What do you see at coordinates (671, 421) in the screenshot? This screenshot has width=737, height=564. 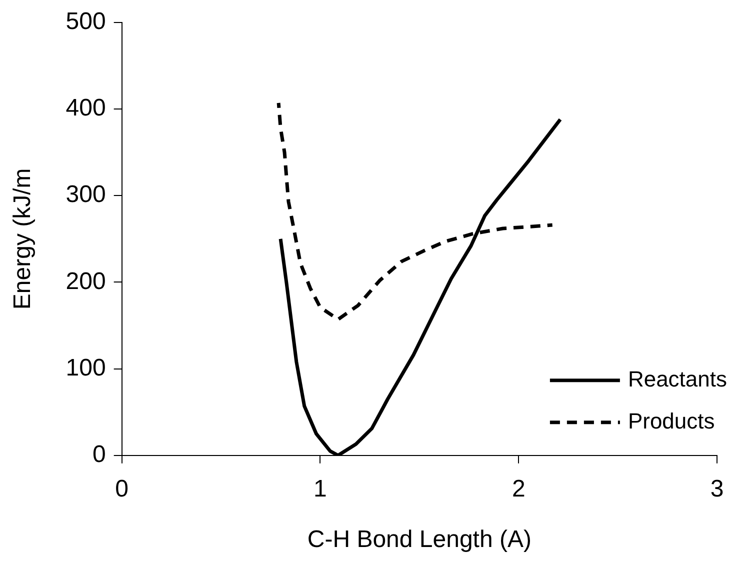 I see `legend-label: Products` at bounding box center [671, 421].